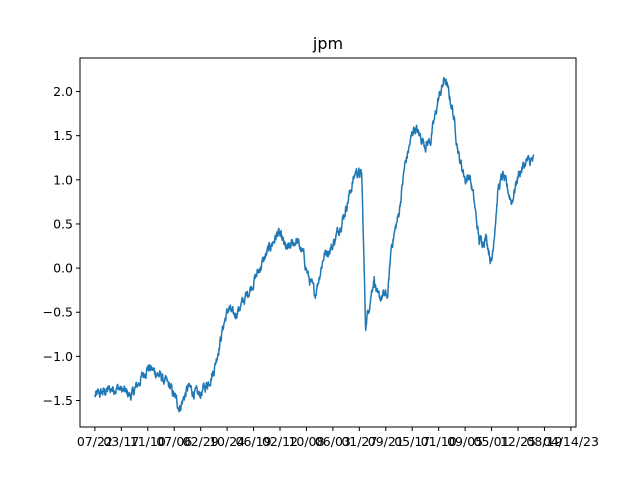 This screenshot has width=640, height=480. Describe the element at coordinates (63, 91) in the screenshot. I see `y-tick-label: 2.0` at that location.